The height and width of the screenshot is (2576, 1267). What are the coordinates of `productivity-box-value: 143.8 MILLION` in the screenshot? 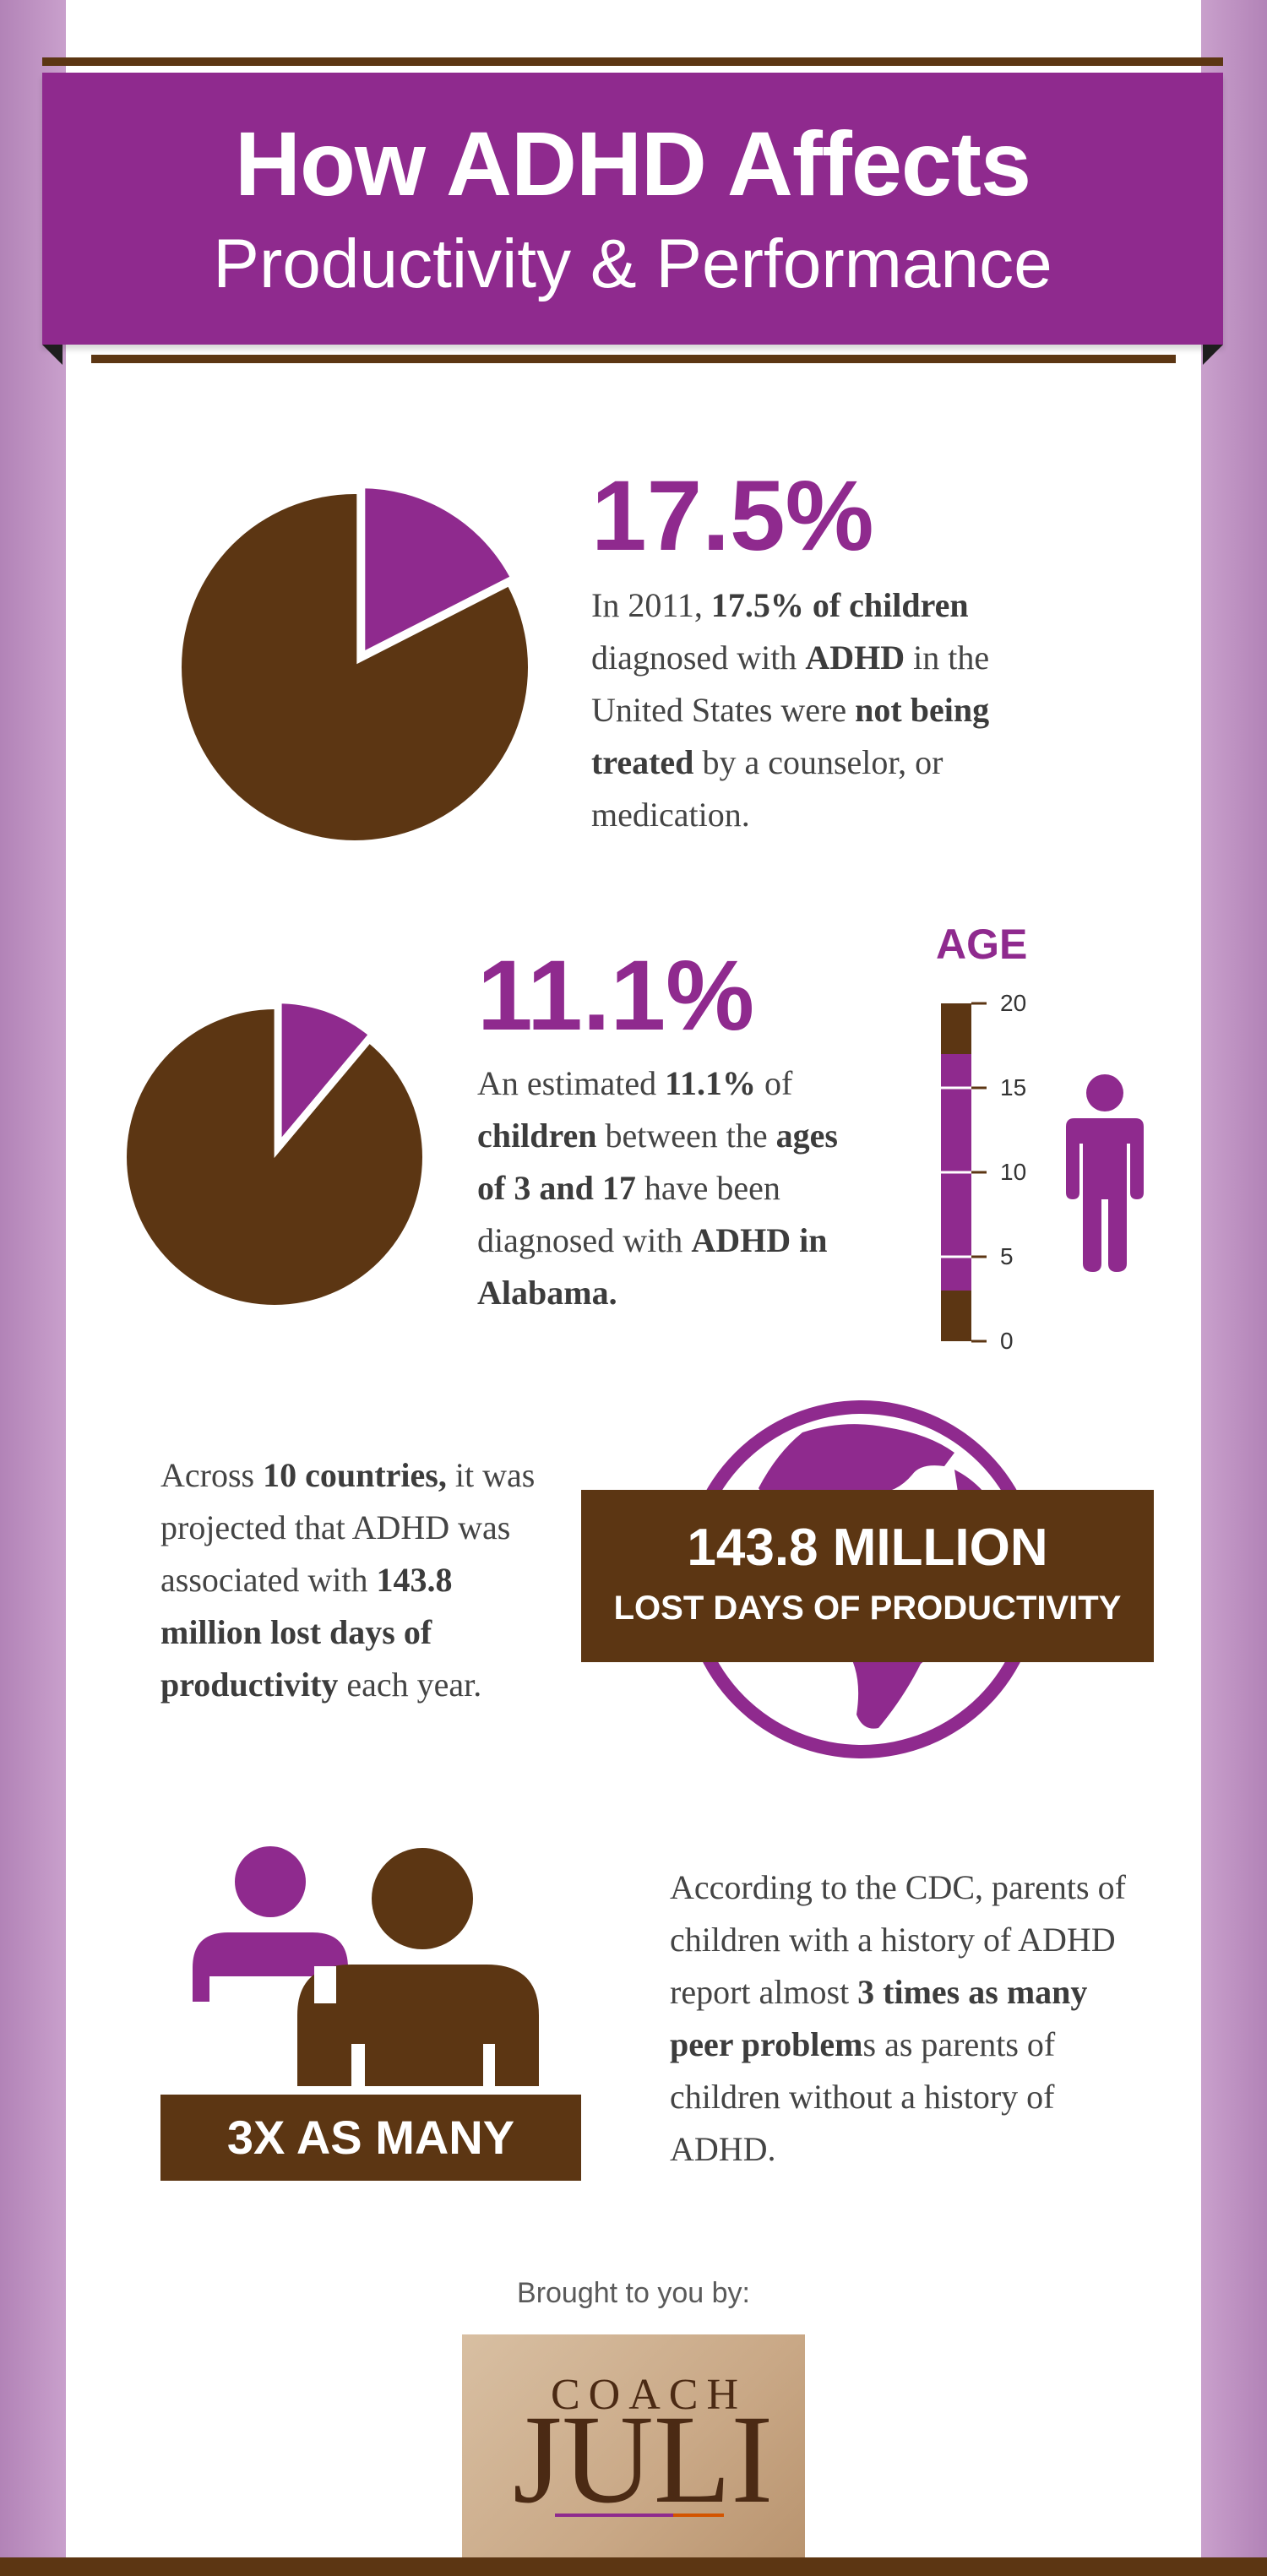 It's located at (867, 1548).